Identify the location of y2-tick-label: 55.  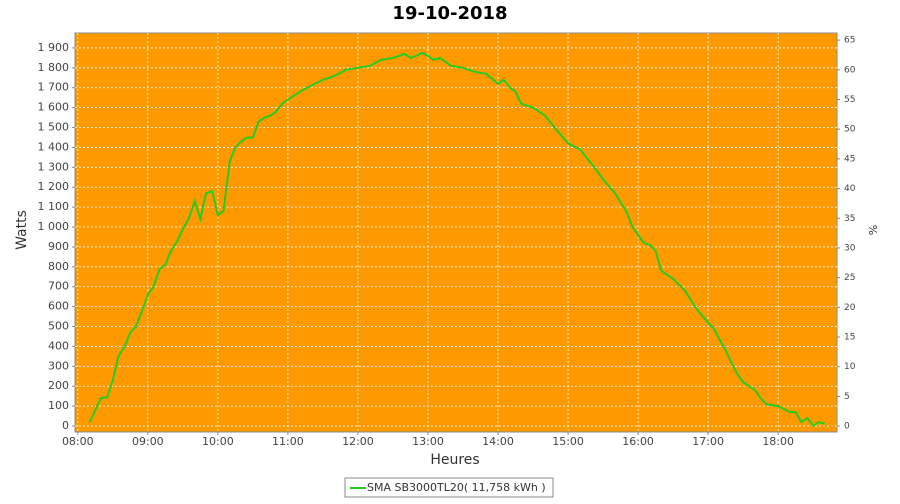
(849, 100).